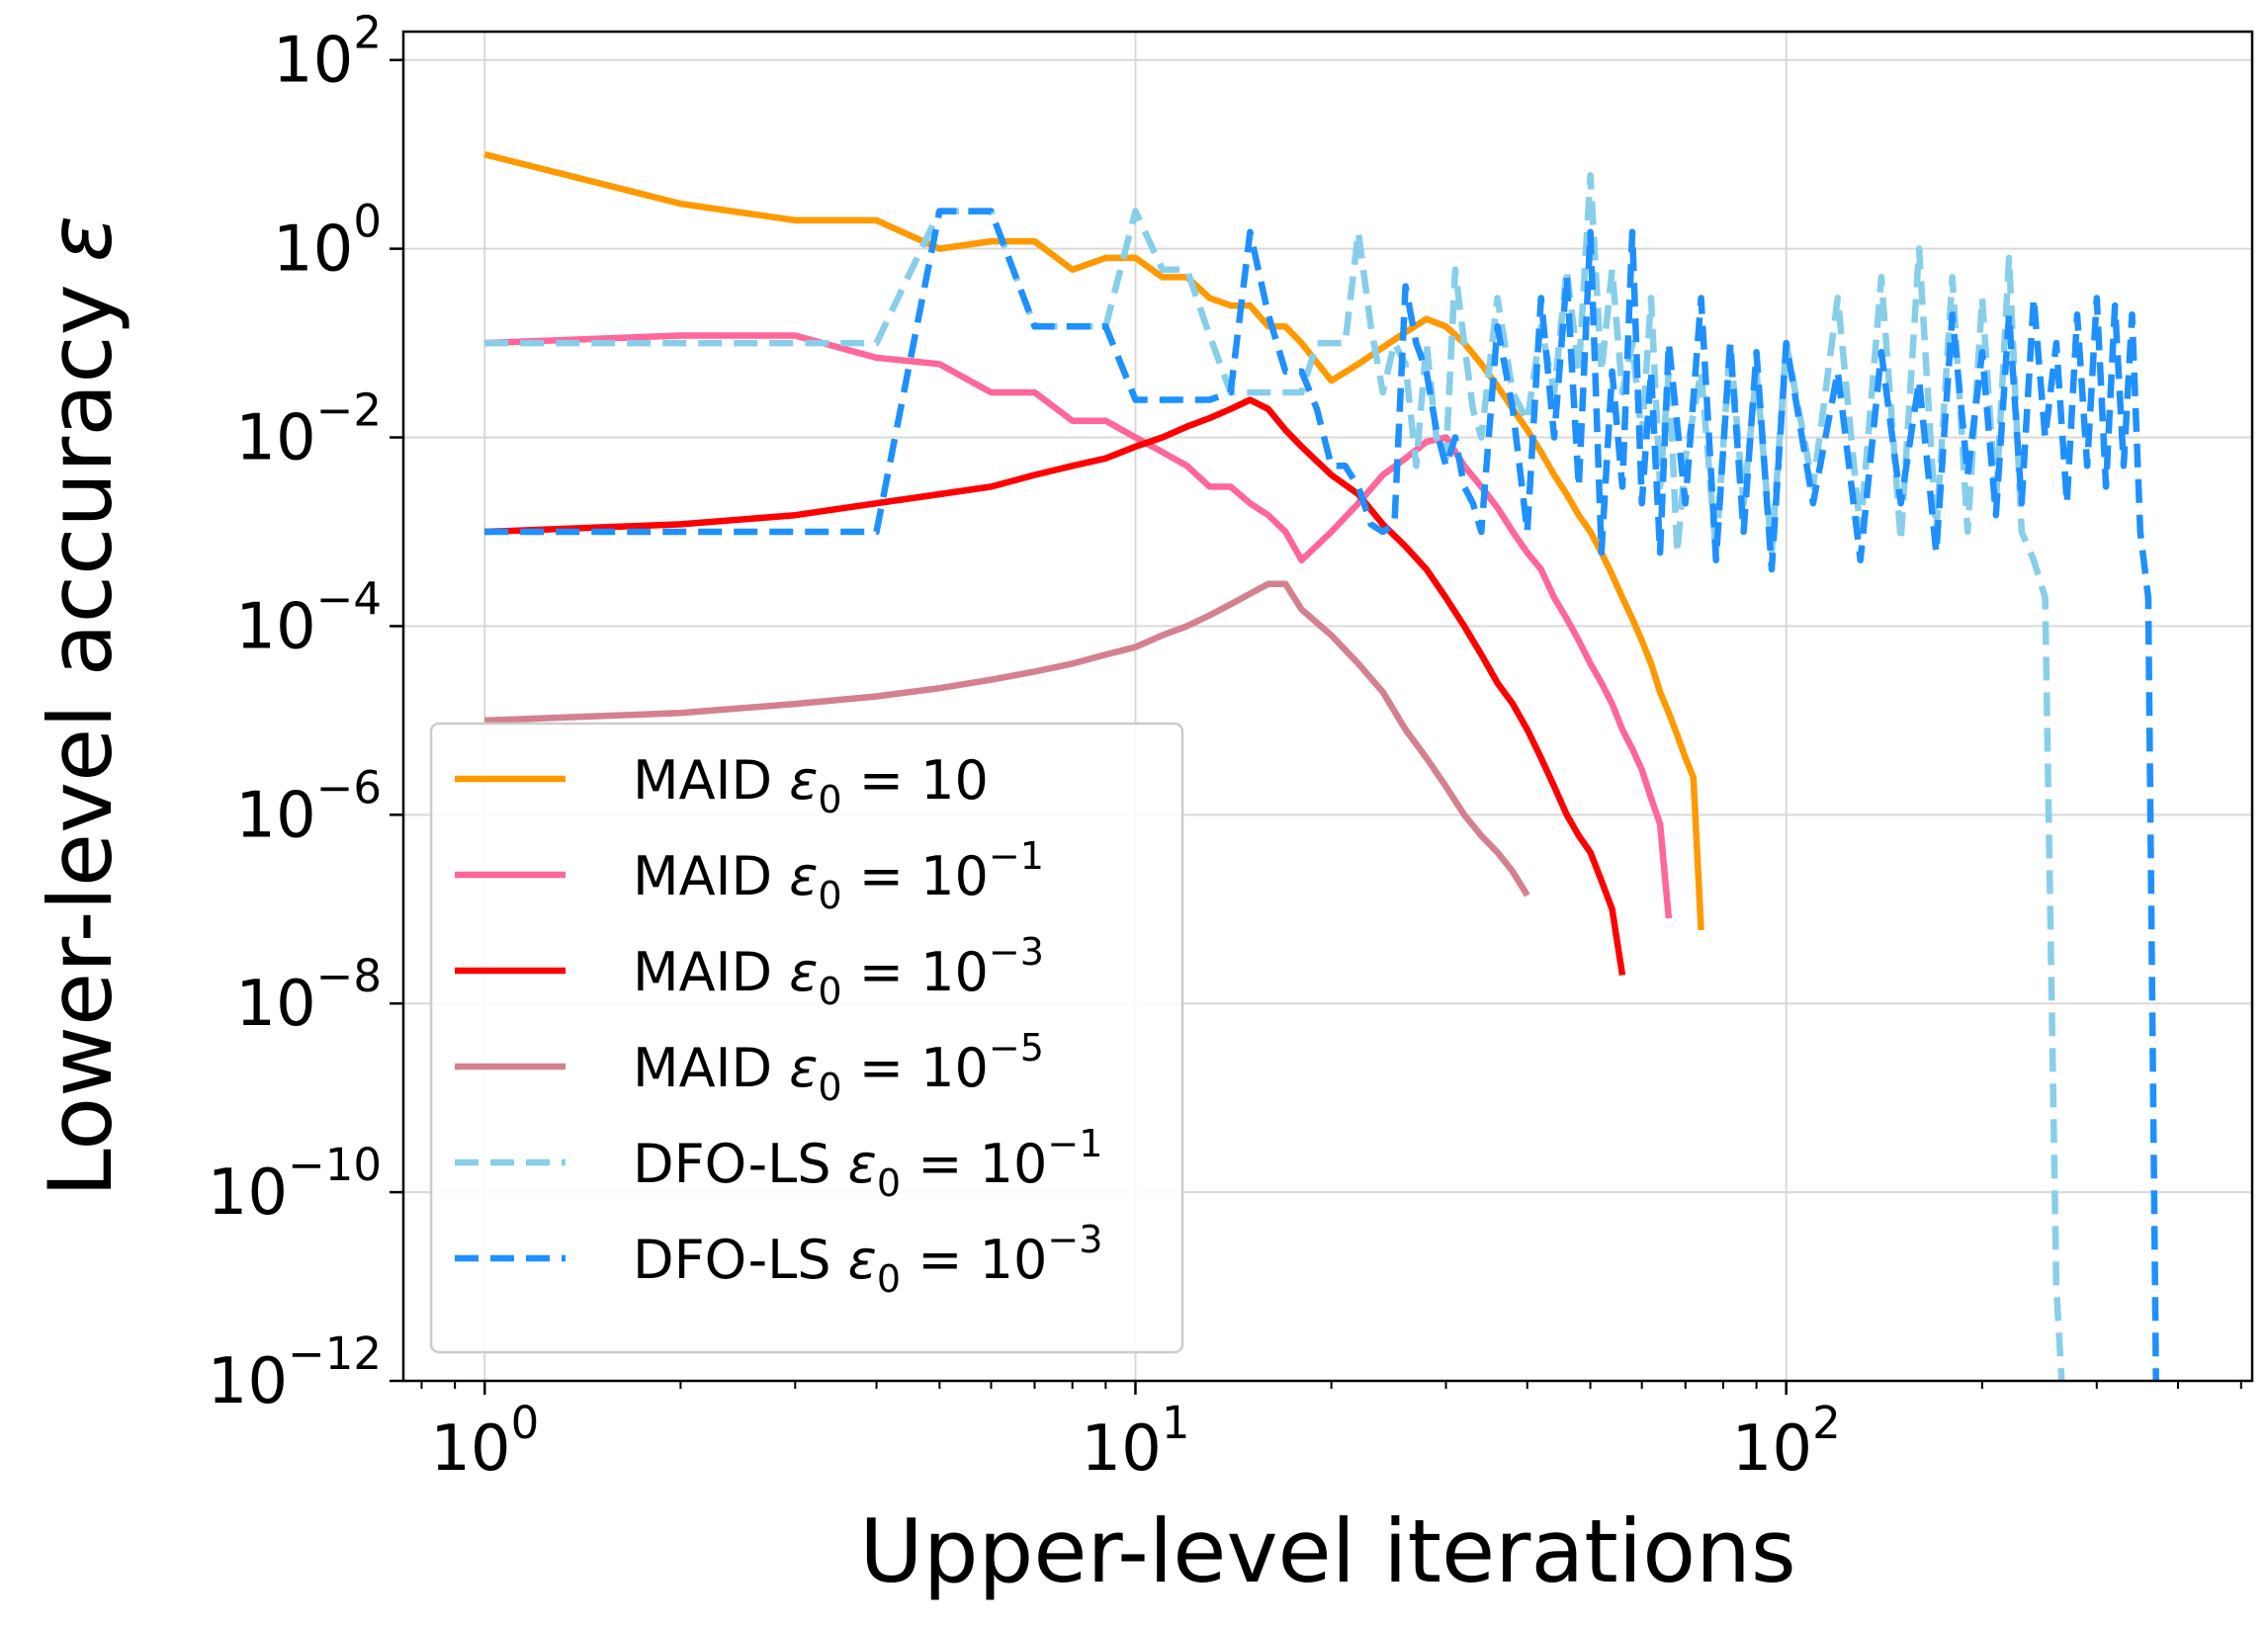 This screenshot has width=2268, height=1627. I want to click on y-axis-title-text: Lower-level accuracy, so click(81, 740).